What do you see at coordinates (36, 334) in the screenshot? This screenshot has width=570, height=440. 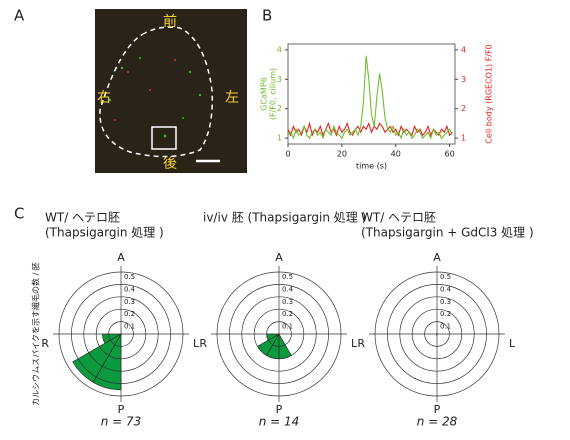 I see `y-axis-label: カルシウムスパイクを示す繊毛の数 / 胚` at bounding box center [36, 334].